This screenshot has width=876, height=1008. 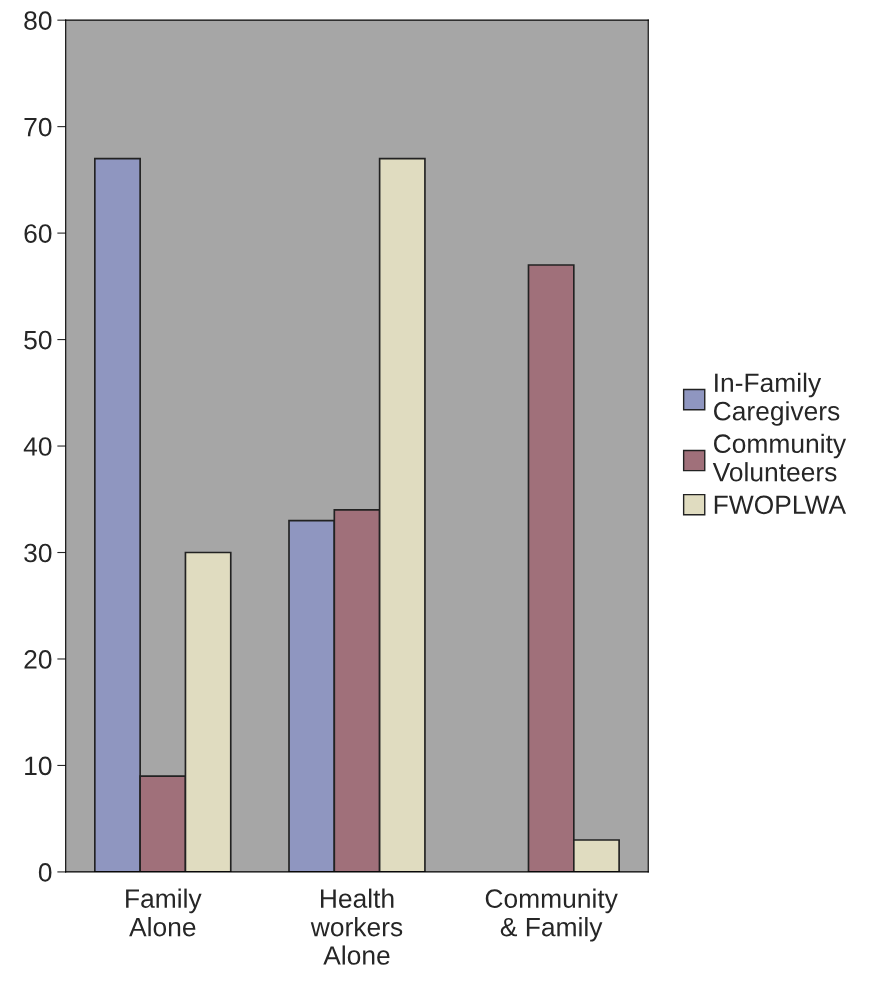 I want to click on y-tick-label: 20, so click(x=38, y=659).